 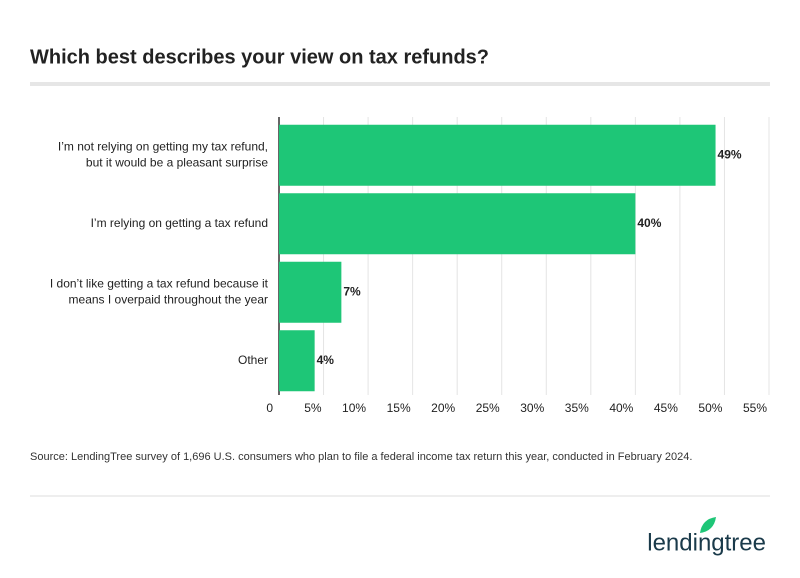 I want to click on title-rule, so click(x=400, y=84).